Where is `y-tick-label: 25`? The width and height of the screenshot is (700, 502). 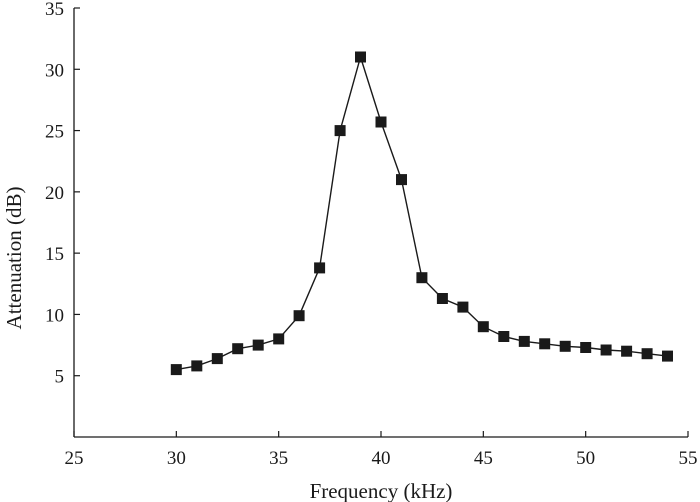
y-tick-label: 25 is located at coordinates (54, 132).